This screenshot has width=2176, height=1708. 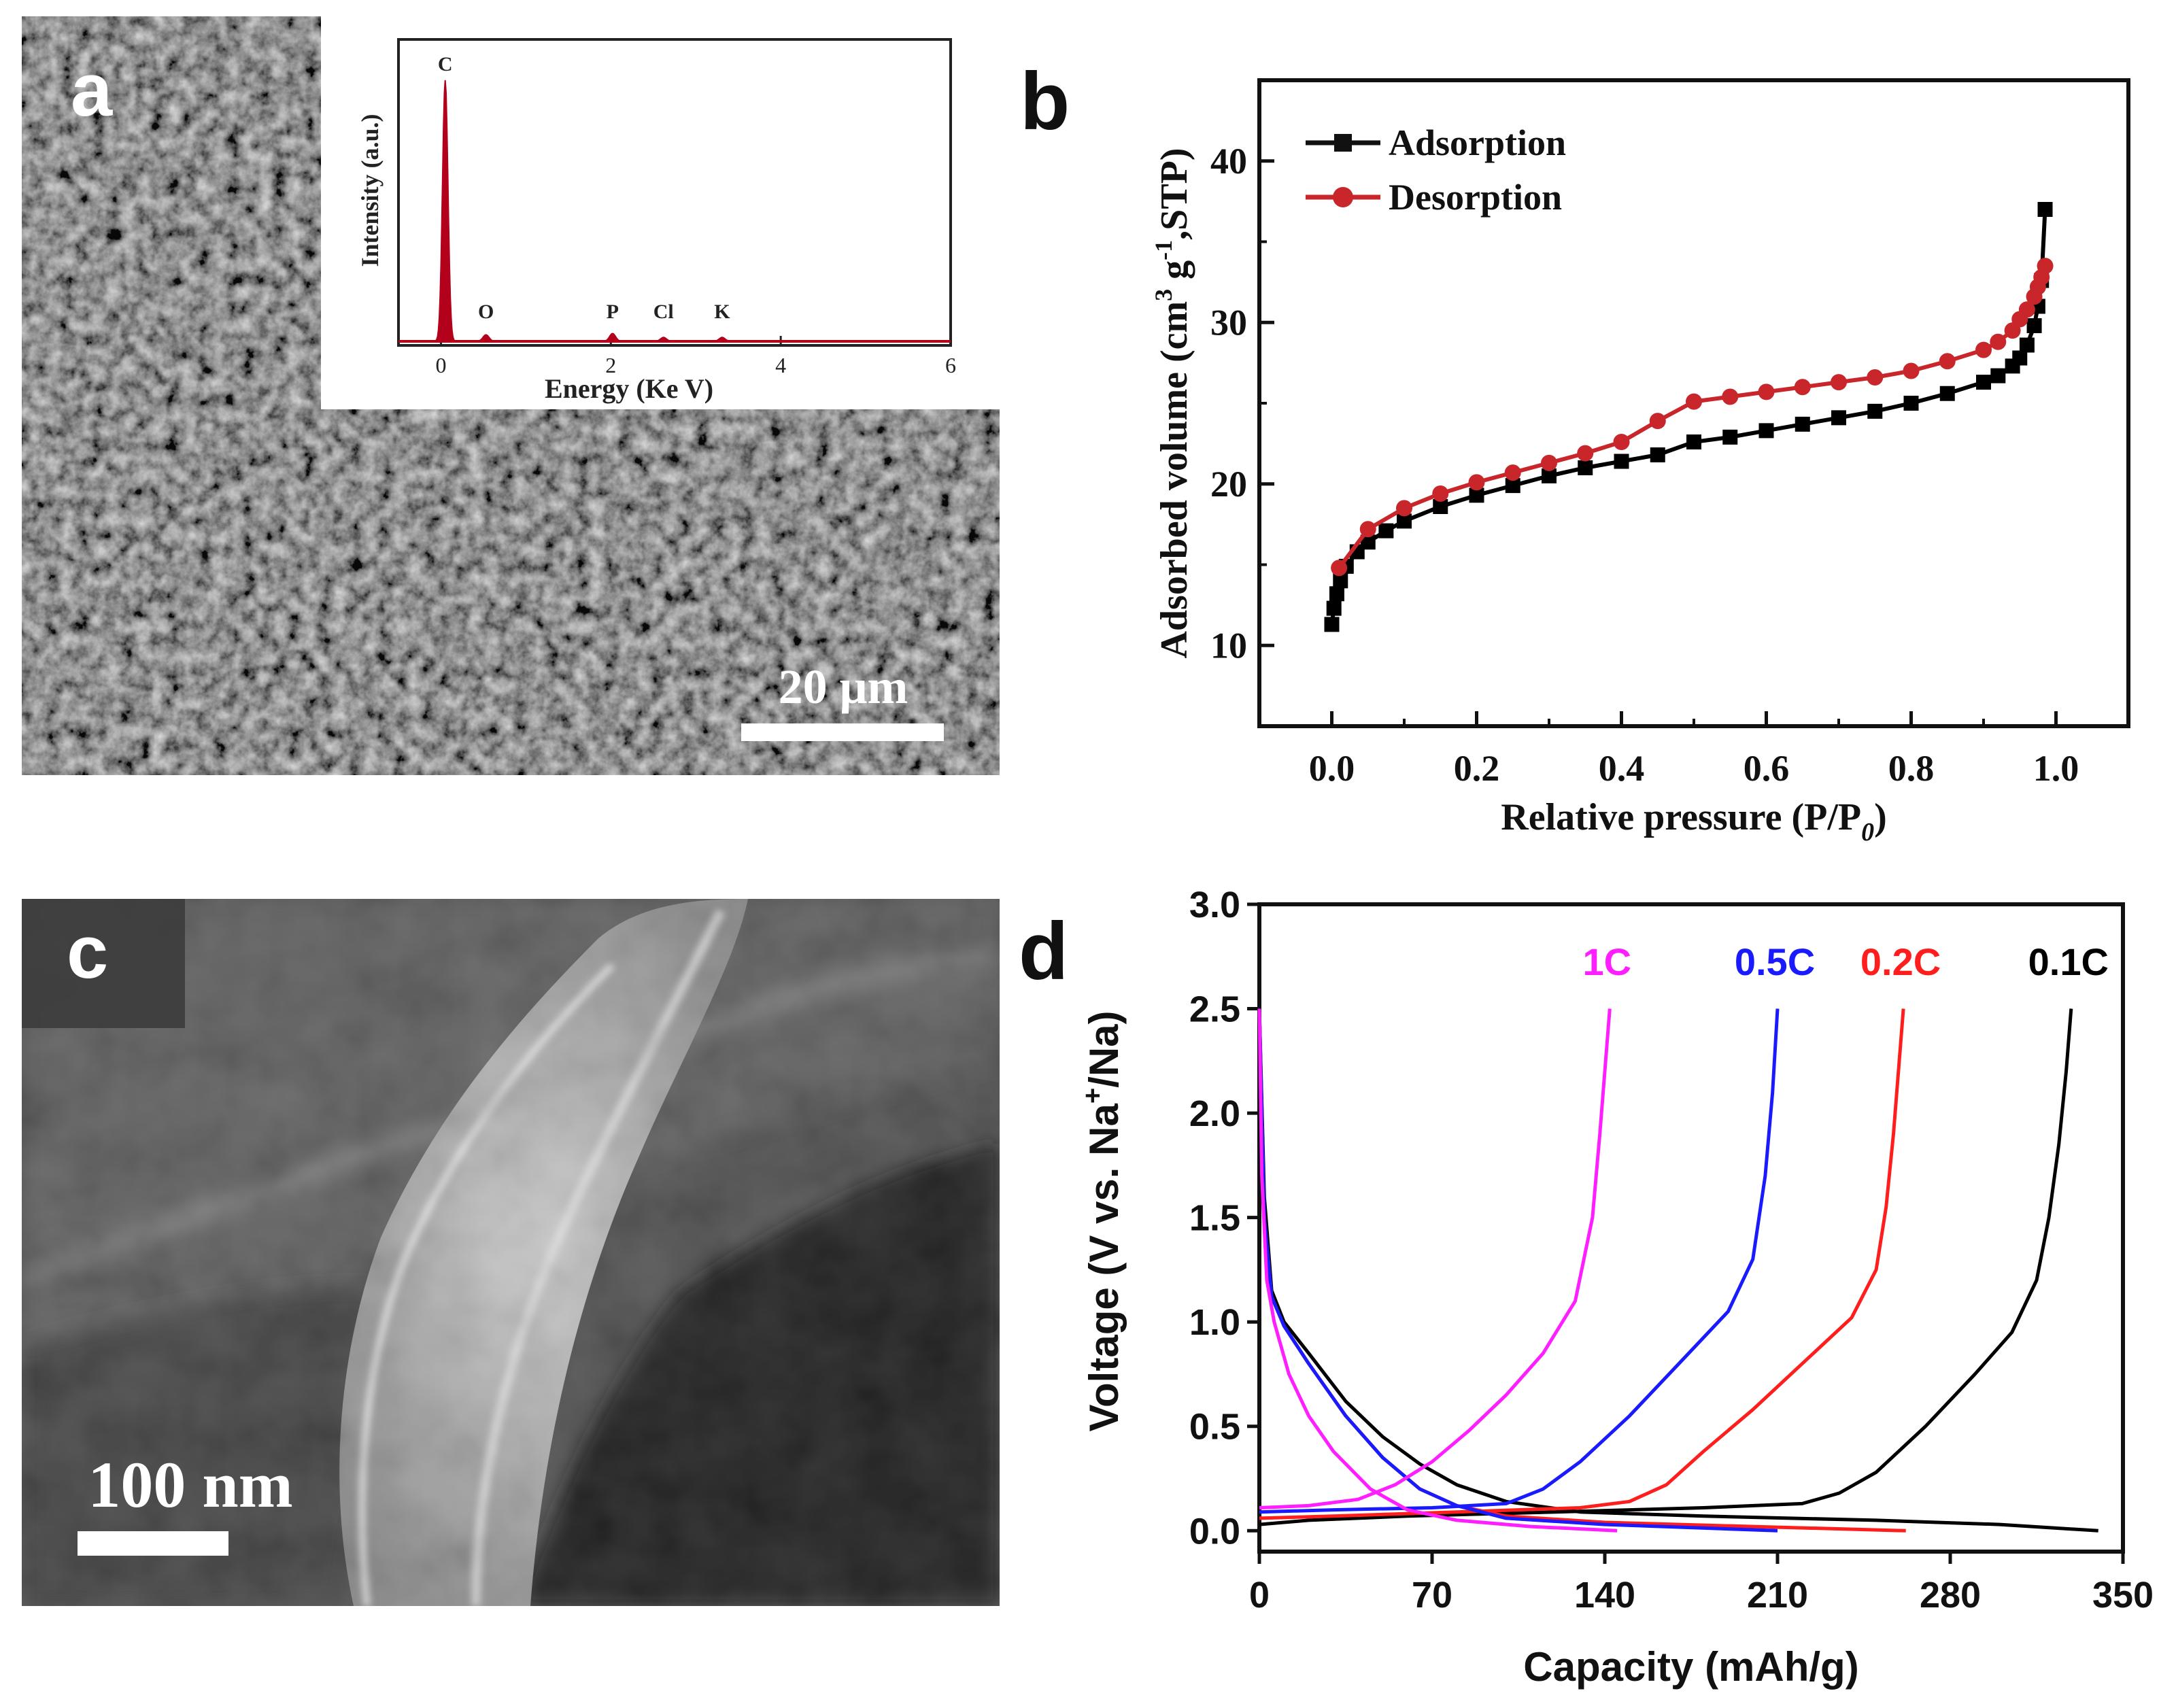 What do you see at coordinates (1229, 484) in the screenshot?
I see `b-y-tick-label: 20` at bounding box center [1229, 484].